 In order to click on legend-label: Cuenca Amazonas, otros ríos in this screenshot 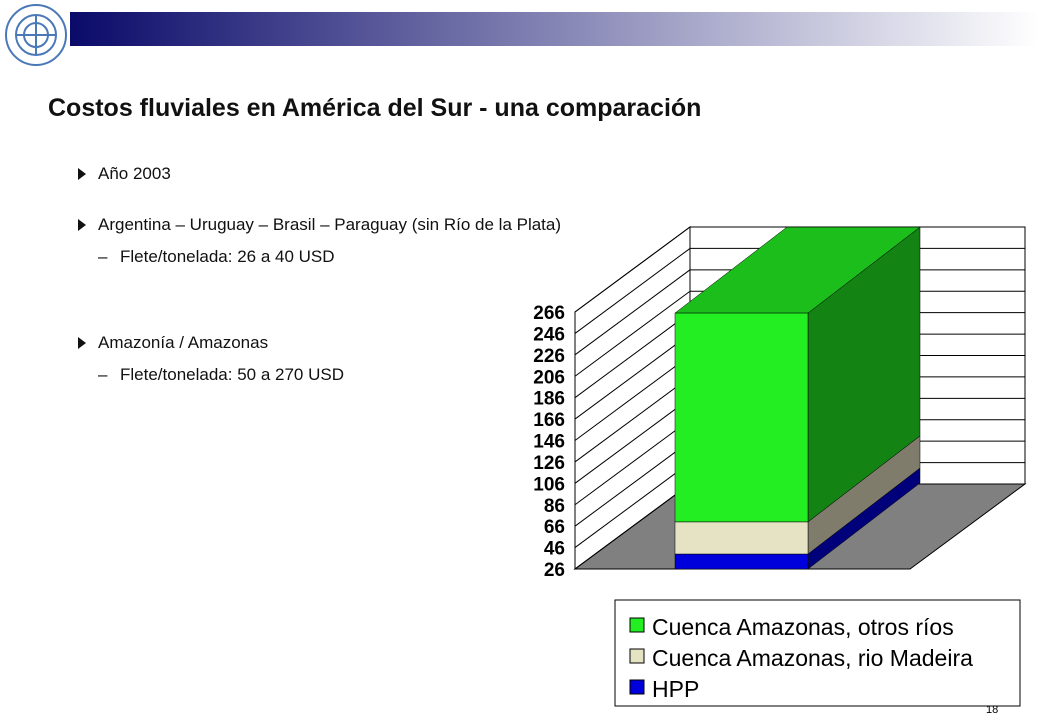, I will do `click(803, 627)`.